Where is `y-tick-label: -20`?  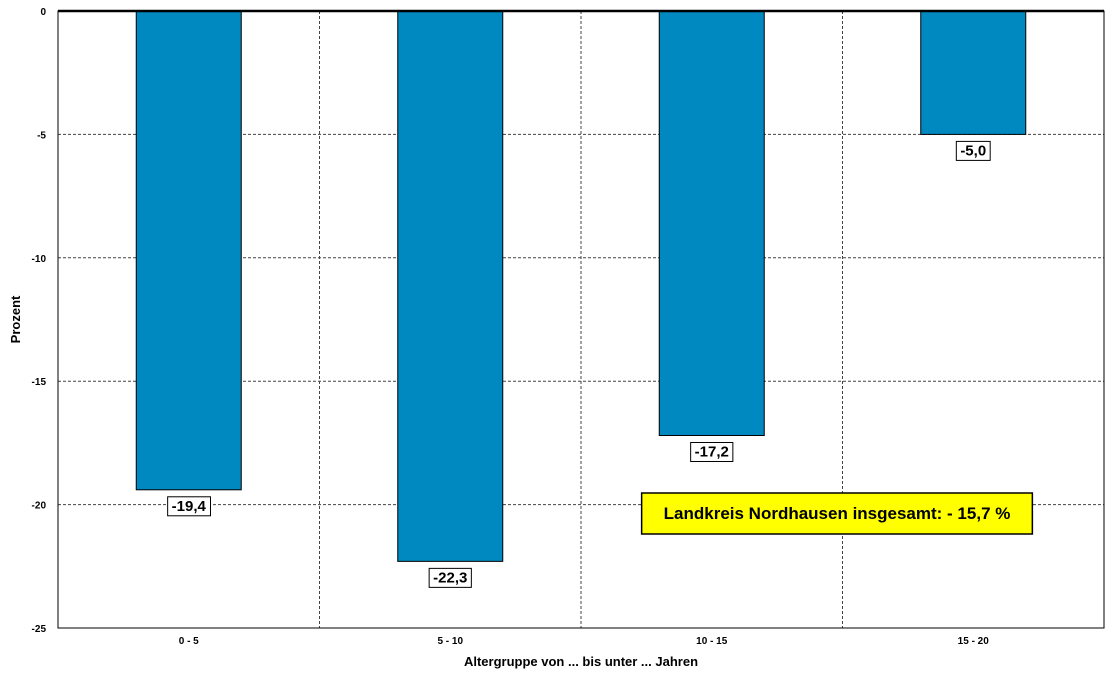
y-tick-label: -20 is located at coordinates (39, 506).